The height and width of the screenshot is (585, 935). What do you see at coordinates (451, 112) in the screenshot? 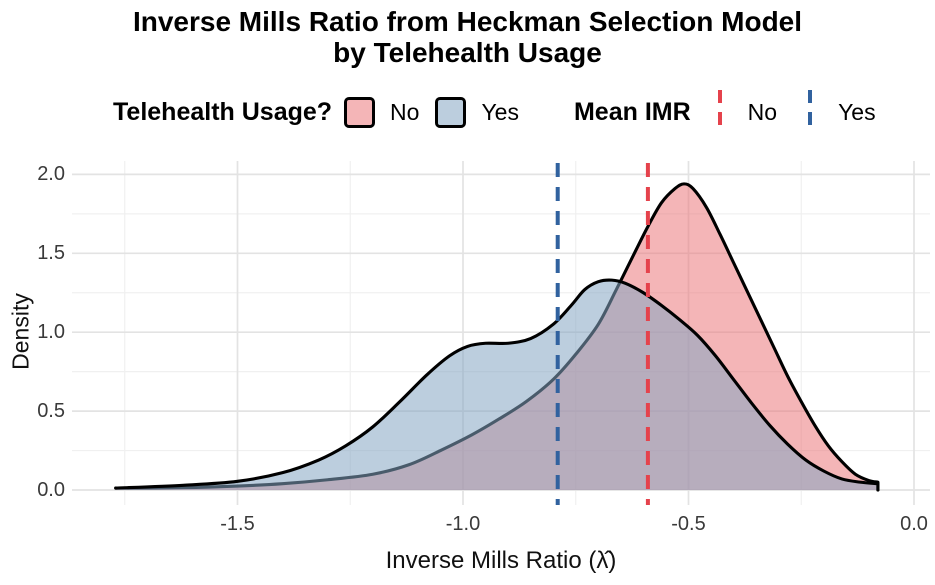
I see `legend-swatch-yes` at bounding box center [451, 112].